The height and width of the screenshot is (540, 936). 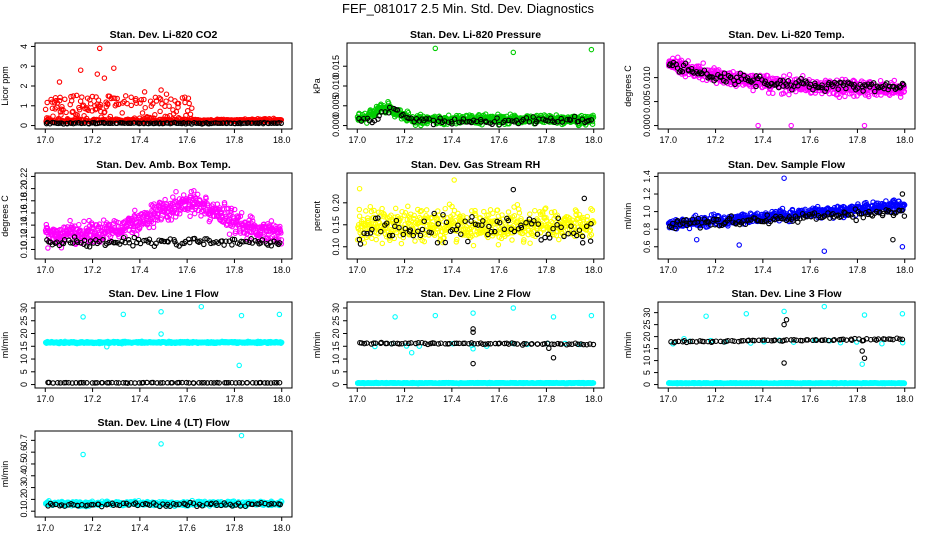 I want to click on y-axis-label: ml/min, so click(x=628, y=216).